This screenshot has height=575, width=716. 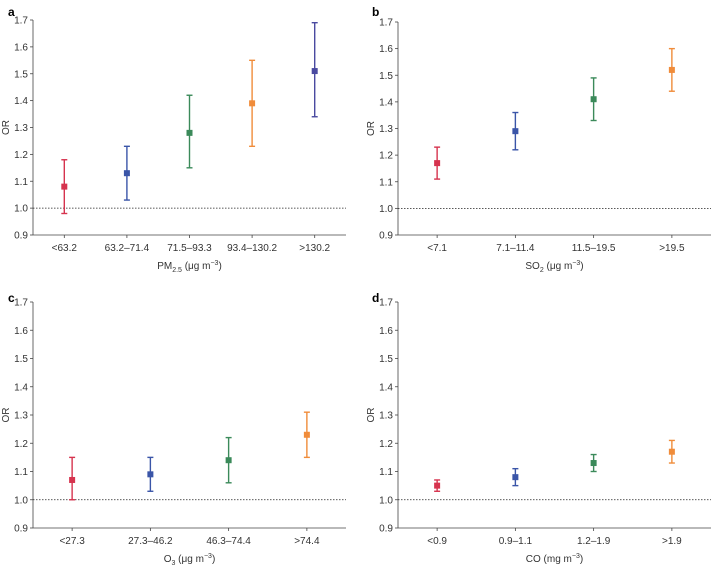 I want to click on x-axis-label: SO2 (μg m−3), so click(x=554, y=267).